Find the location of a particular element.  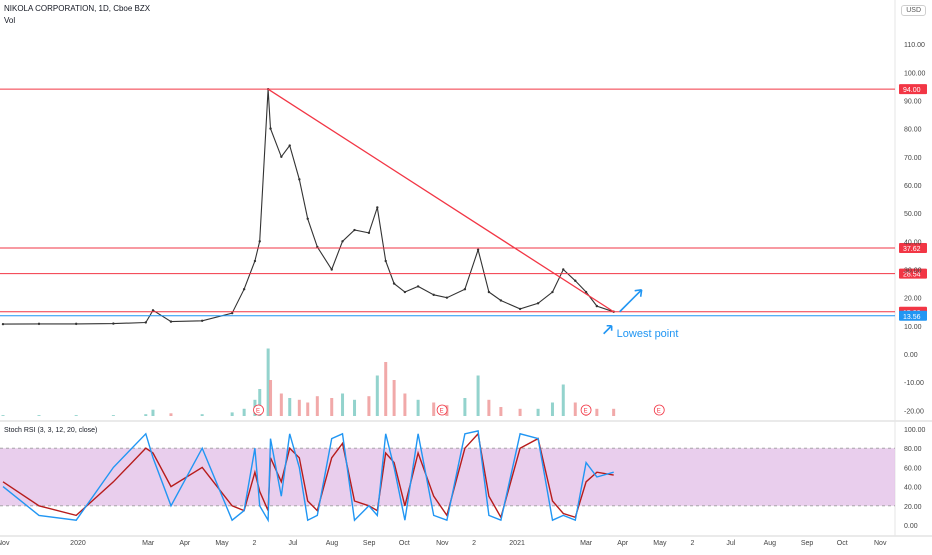

price-tick-label: 60.00 is located at coordinates (913, 186).